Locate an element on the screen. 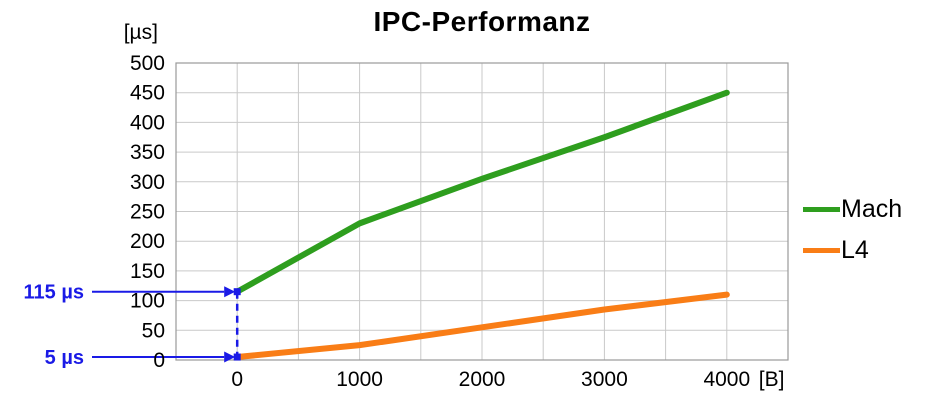  y-tick-label: 350 is located at coordinates (147, 152).